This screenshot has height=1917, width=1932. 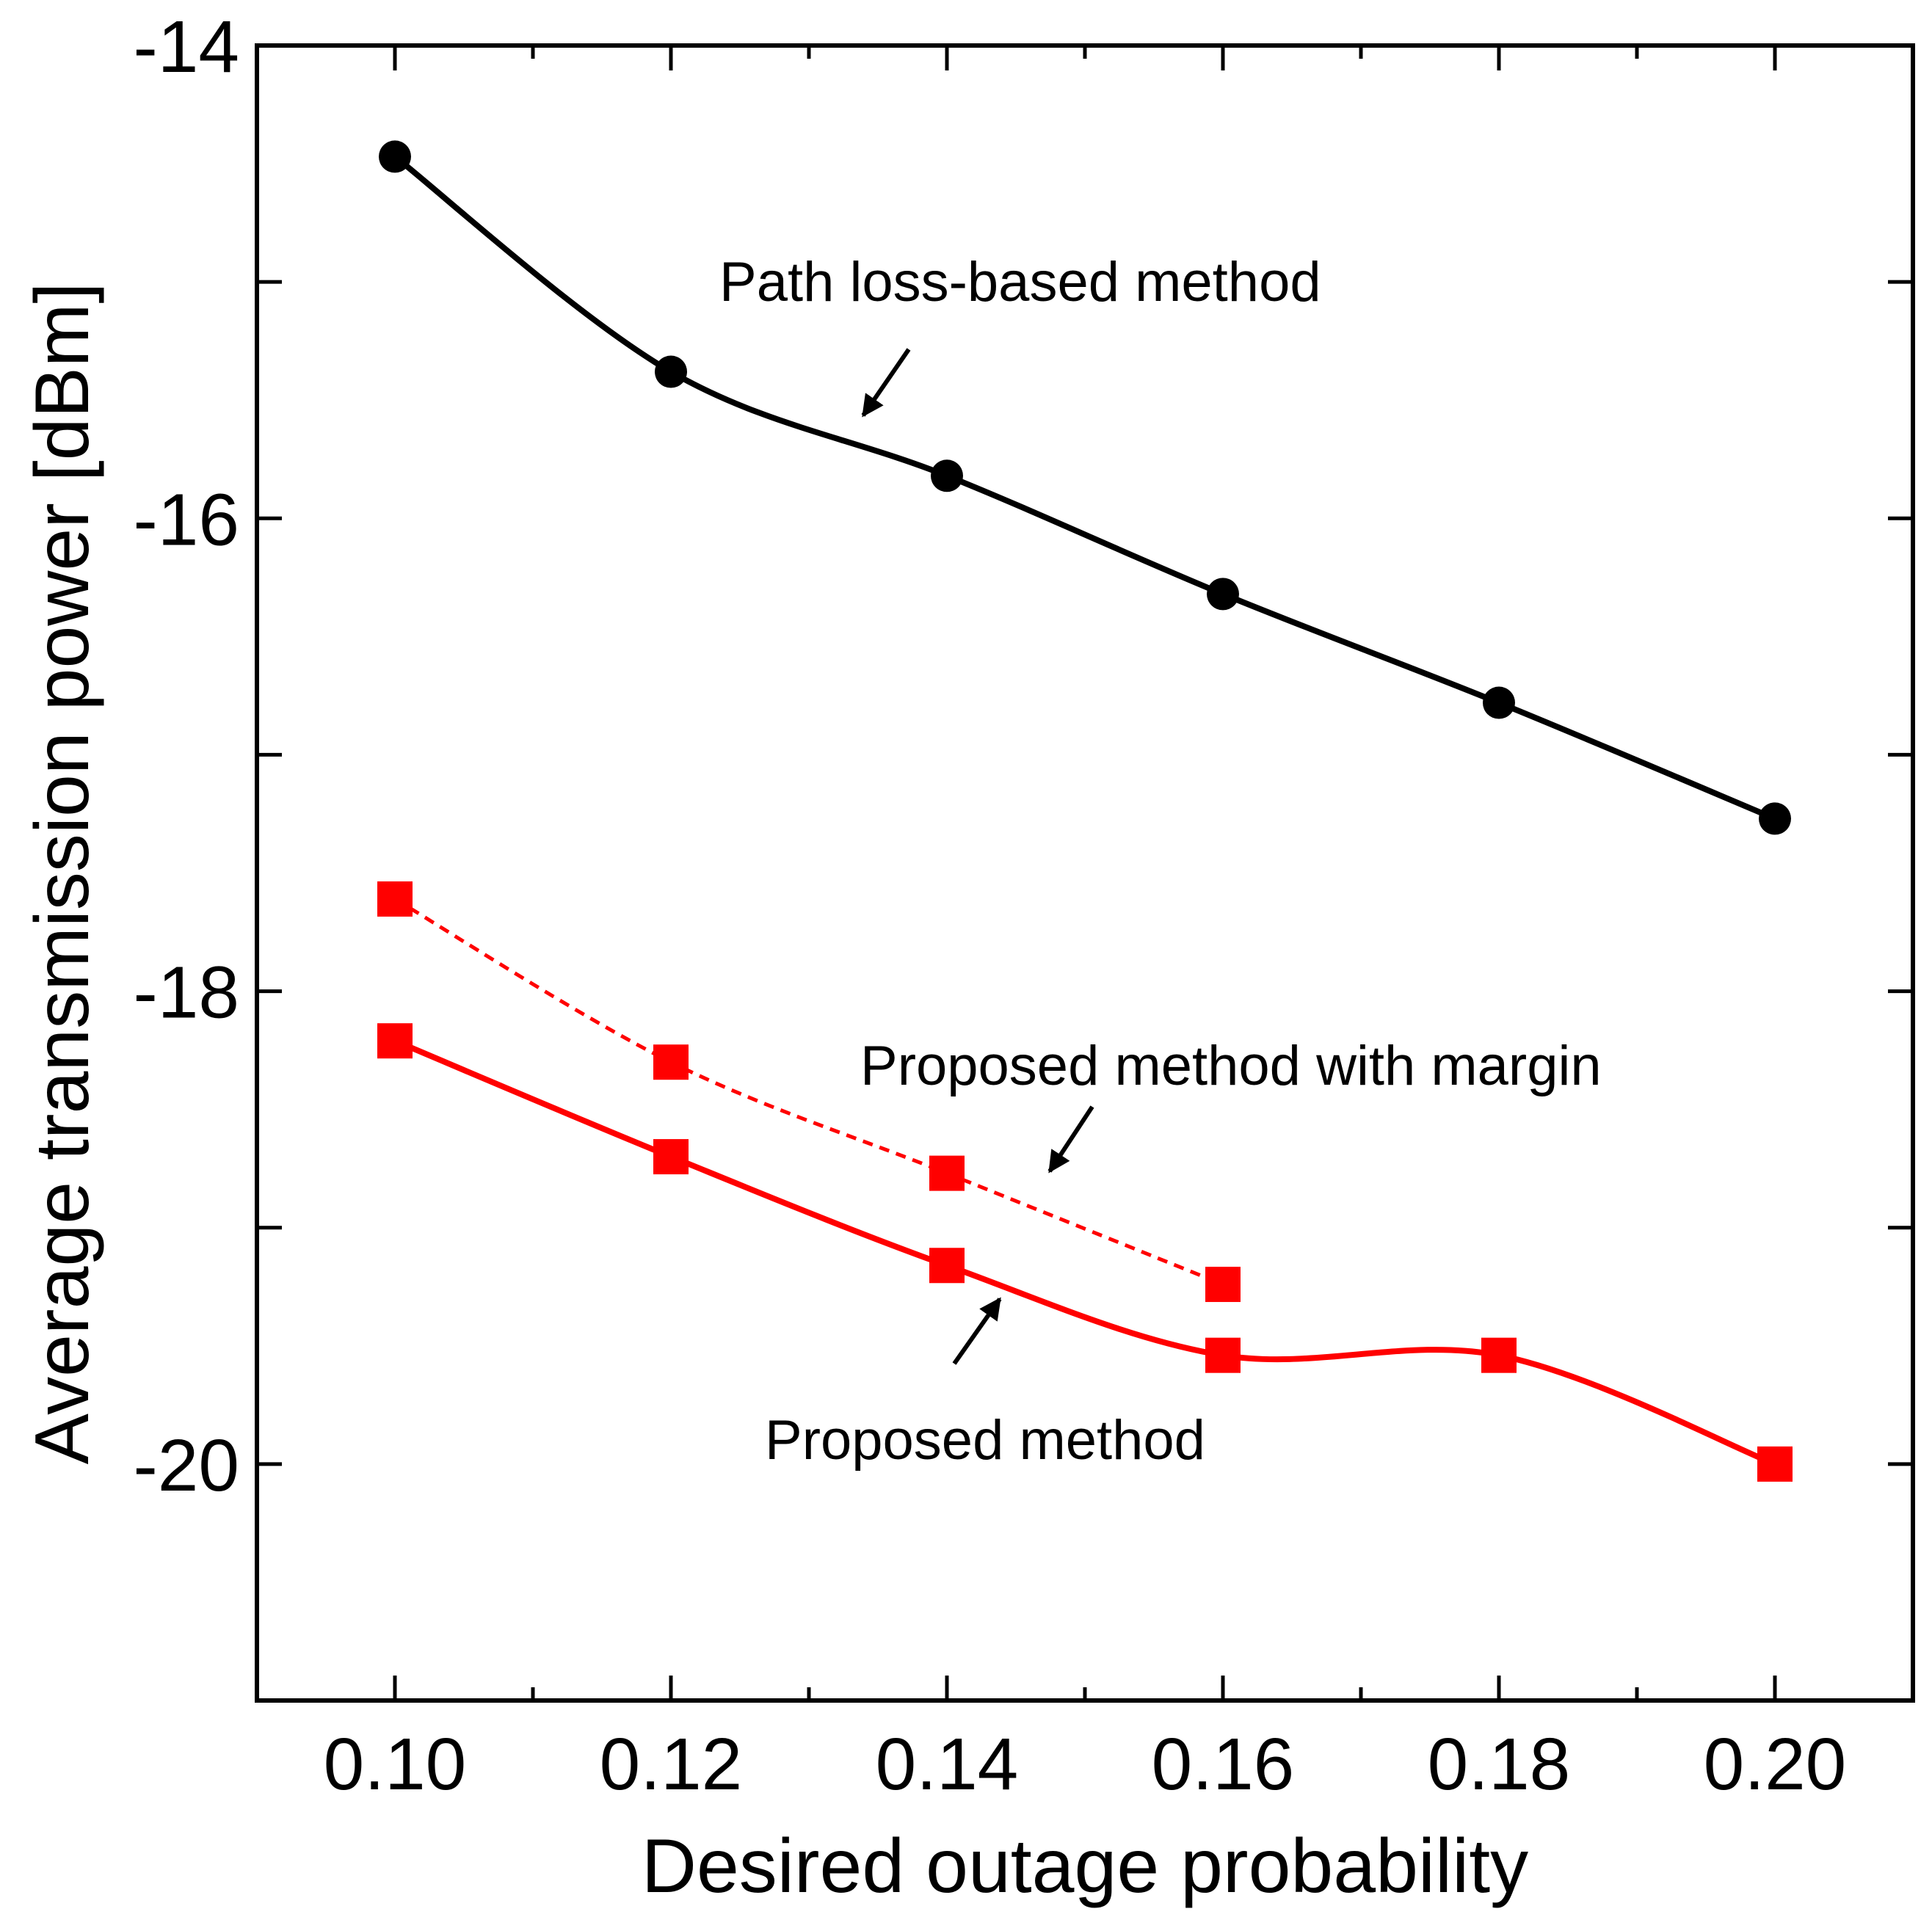 I want to click on y-tick-label: -20, so click(x=186, y=1466).